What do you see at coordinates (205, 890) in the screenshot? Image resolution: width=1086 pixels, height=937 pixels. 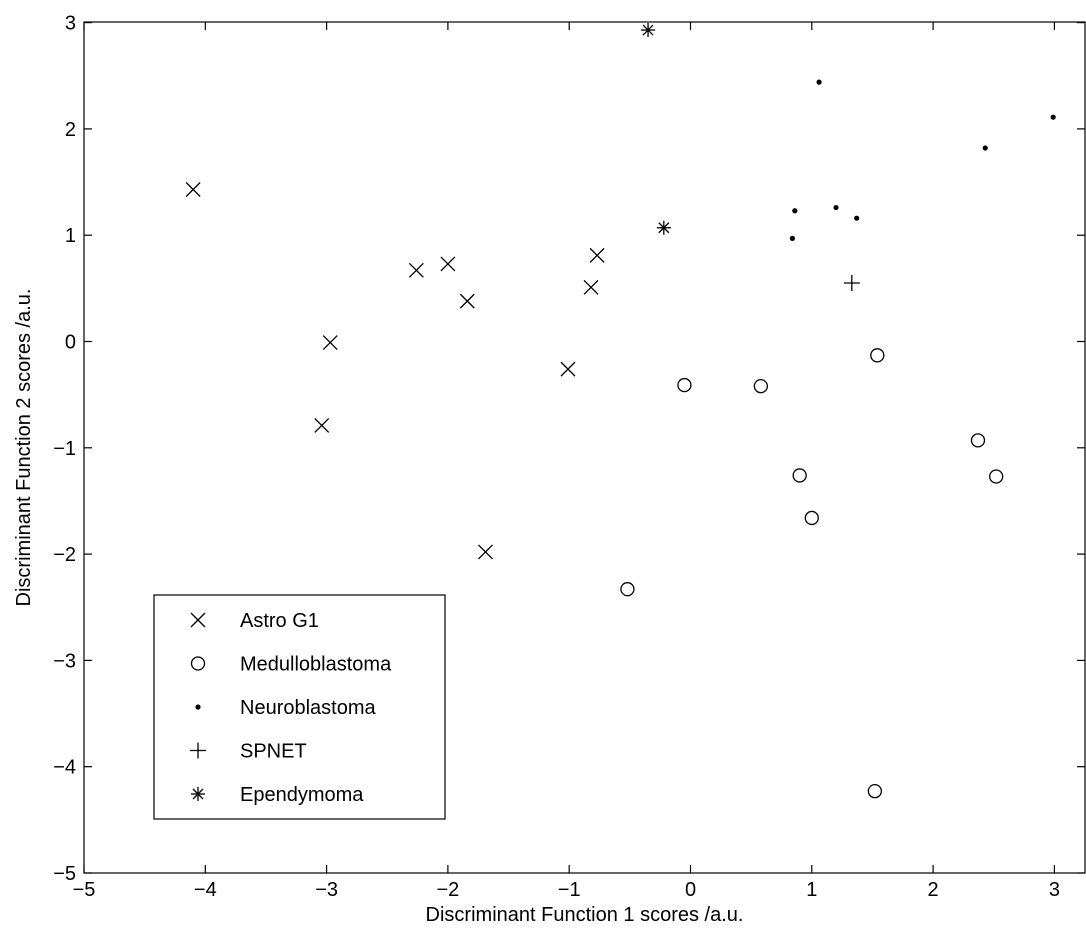 I see `x-tick-label: −4` at bounding box center [205, 890].